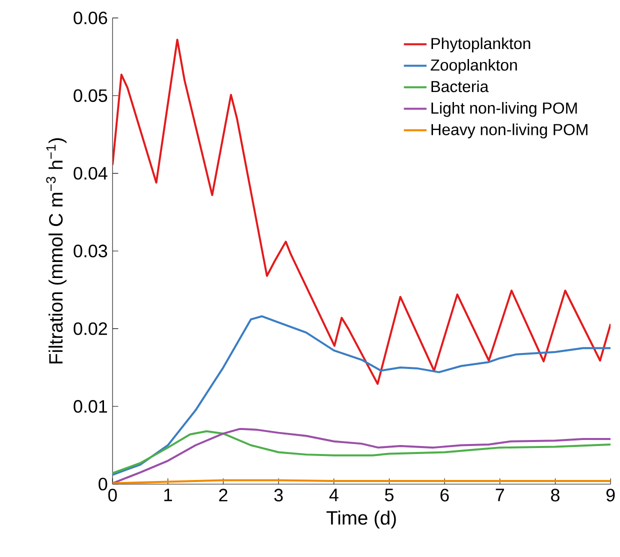 The height and width of the screenshot is (557, 620). What do you see at coordinates (481, 45) in the screenshot?
I see `legend-label: Phytoplankton` at bounding box center [481, 45].